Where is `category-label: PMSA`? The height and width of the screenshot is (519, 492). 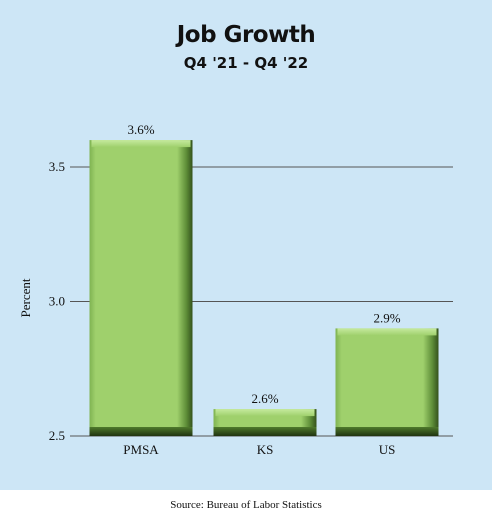 category-label: PMSA is located at coordinates (141, 449).